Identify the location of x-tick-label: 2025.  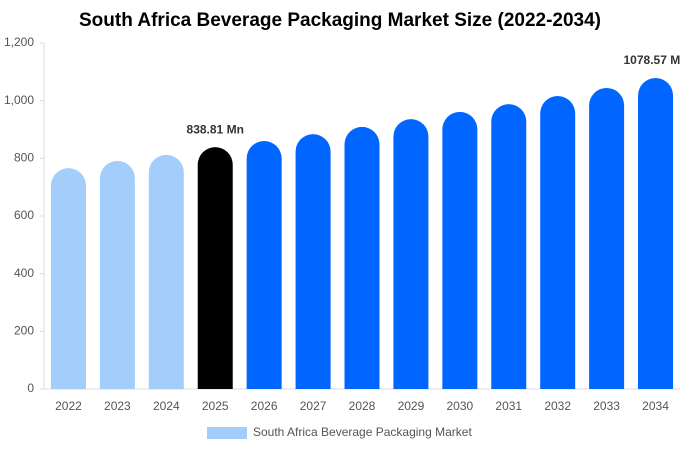
(215, 406).